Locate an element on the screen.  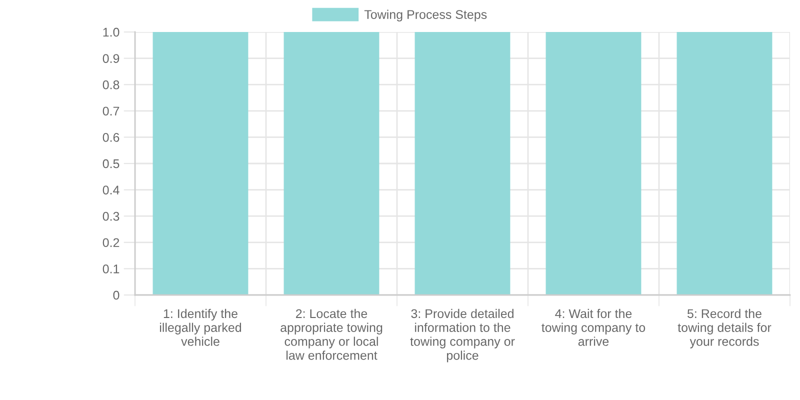
legend-label: Towing Process Steps is located at coordinates (425, 16).